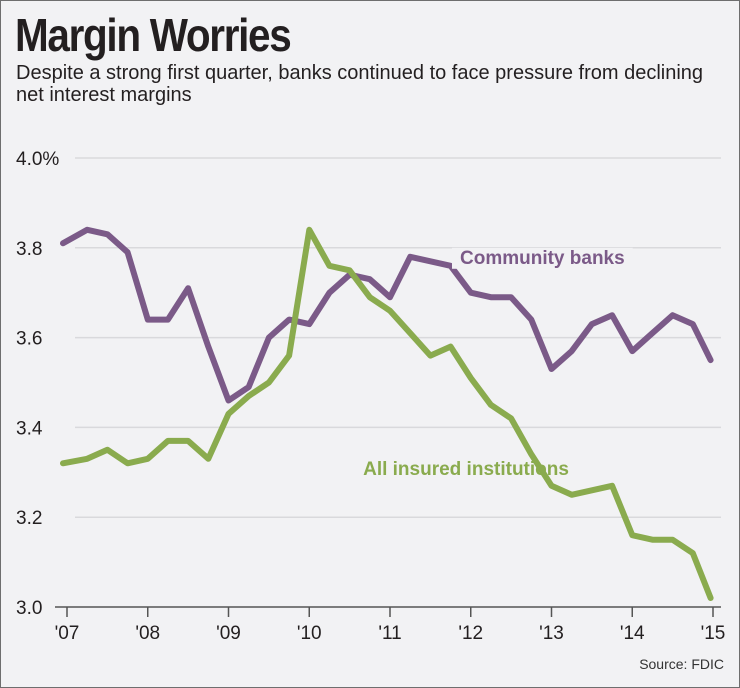  What do you see at coordinates (551, 633) in the screenshot?
I see `x-tick-label: '13` at bounding box center [551, 633].